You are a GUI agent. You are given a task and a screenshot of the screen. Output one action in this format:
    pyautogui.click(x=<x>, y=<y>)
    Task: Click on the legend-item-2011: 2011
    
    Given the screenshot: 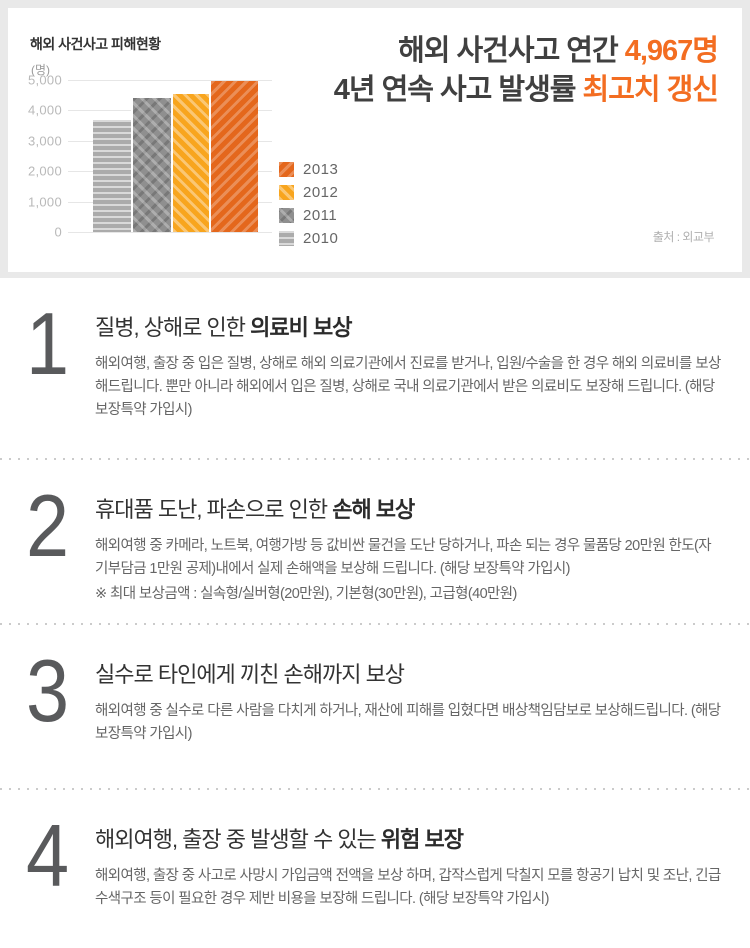 What is the action you would take?
    pyautogui.click(x=308, y=215)
    